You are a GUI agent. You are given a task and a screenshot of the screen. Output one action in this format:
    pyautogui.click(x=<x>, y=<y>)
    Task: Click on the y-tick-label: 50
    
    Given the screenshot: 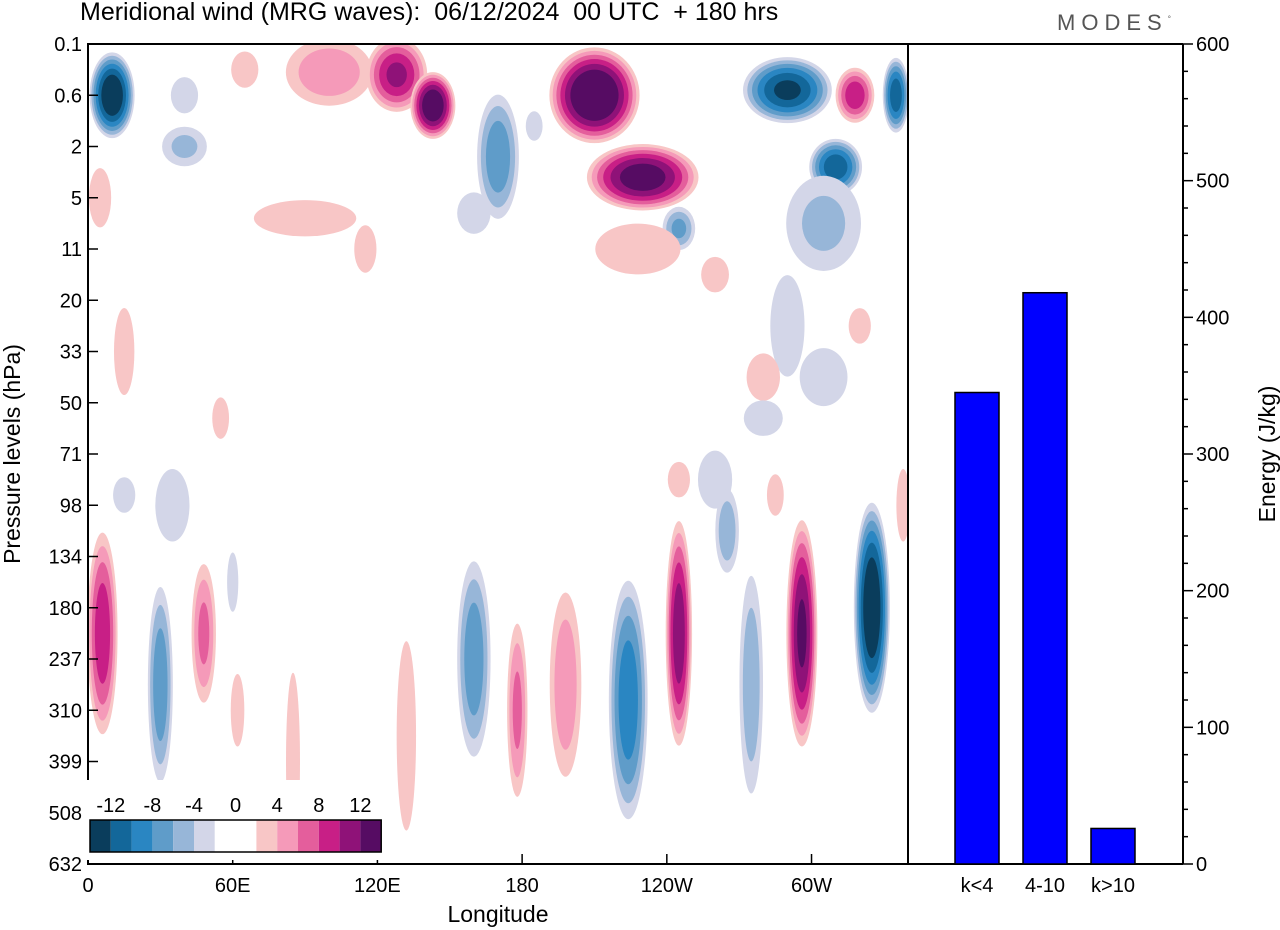 What is the action you would take?
    pyautogui.click(x=71, y=404)
    